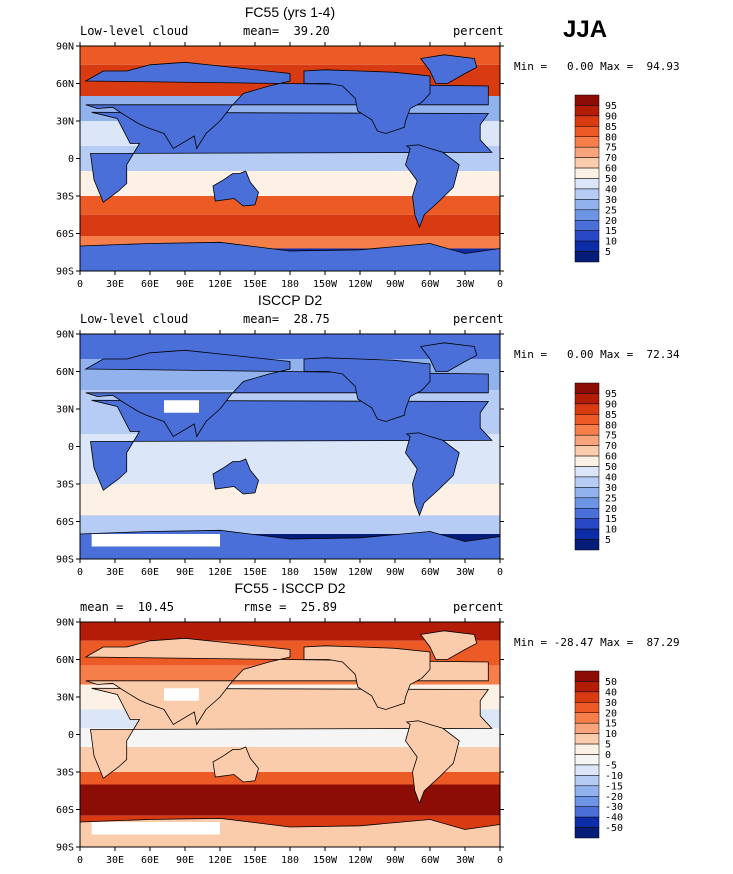 The height and width of the screenshot is (874, 733). What do you see at coordinates (255, 284) in the screenshot?
I see `lon-label: 150E` at bounding box center [255, 284].